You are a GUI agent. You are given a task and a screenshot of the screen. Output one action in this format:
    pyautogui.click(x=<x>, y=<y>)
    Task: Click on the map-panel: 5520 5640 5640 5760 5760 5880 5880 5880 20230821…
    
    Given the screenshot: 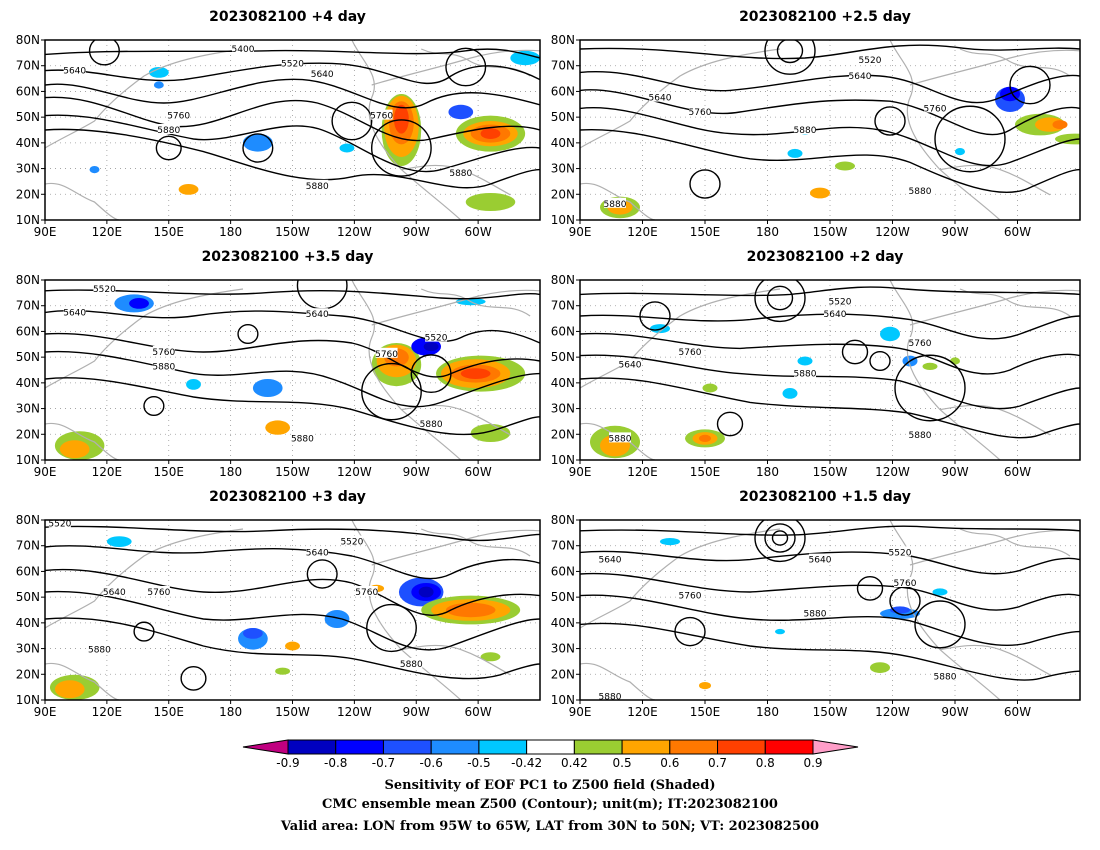 What is the action you would take?
    pyautogui.click(x=816, y=124)
    